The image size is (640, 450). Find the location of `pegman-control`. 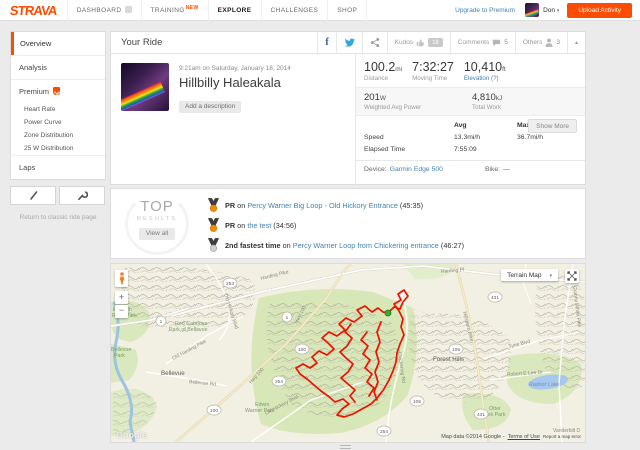

pegman-control is located at coordinates (121, 278).